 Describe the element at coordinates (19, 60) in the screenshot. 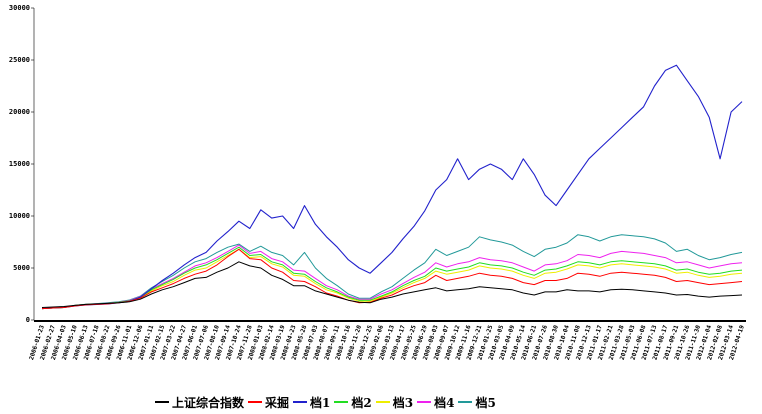

I see `y-tick-label: 25000` at that location.